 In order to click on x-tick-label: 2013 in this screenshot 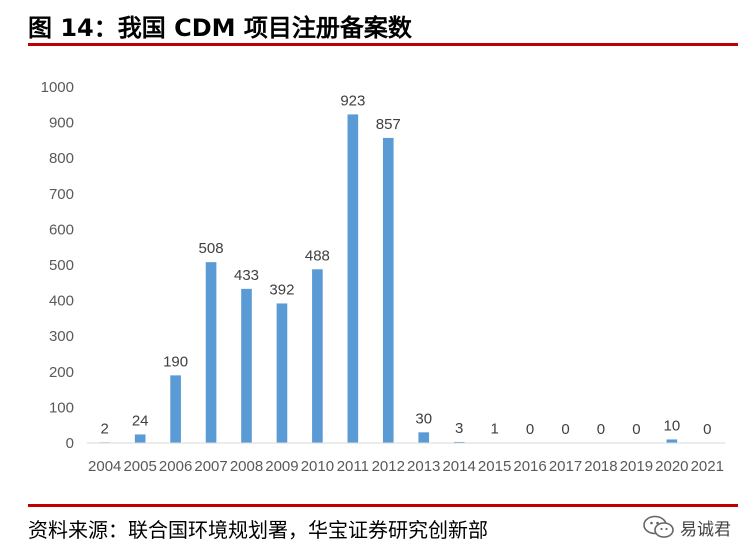, I will do `click(423, 466)`.